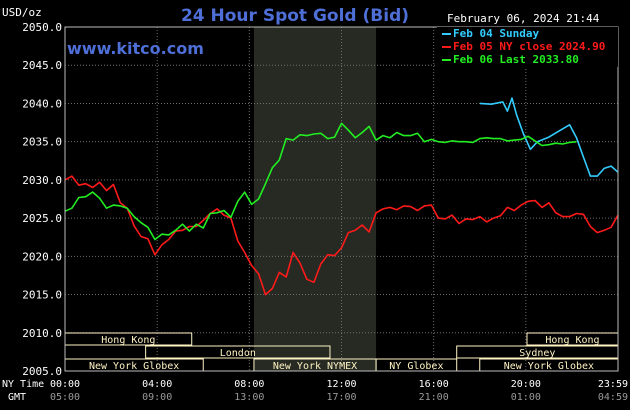 The width and height of the screenshot is (630, 410). What do you see at coordinates (42, 371) in the screenshot?
I see `y-tick-label: 2005.0` at bounding box center [42, 371].